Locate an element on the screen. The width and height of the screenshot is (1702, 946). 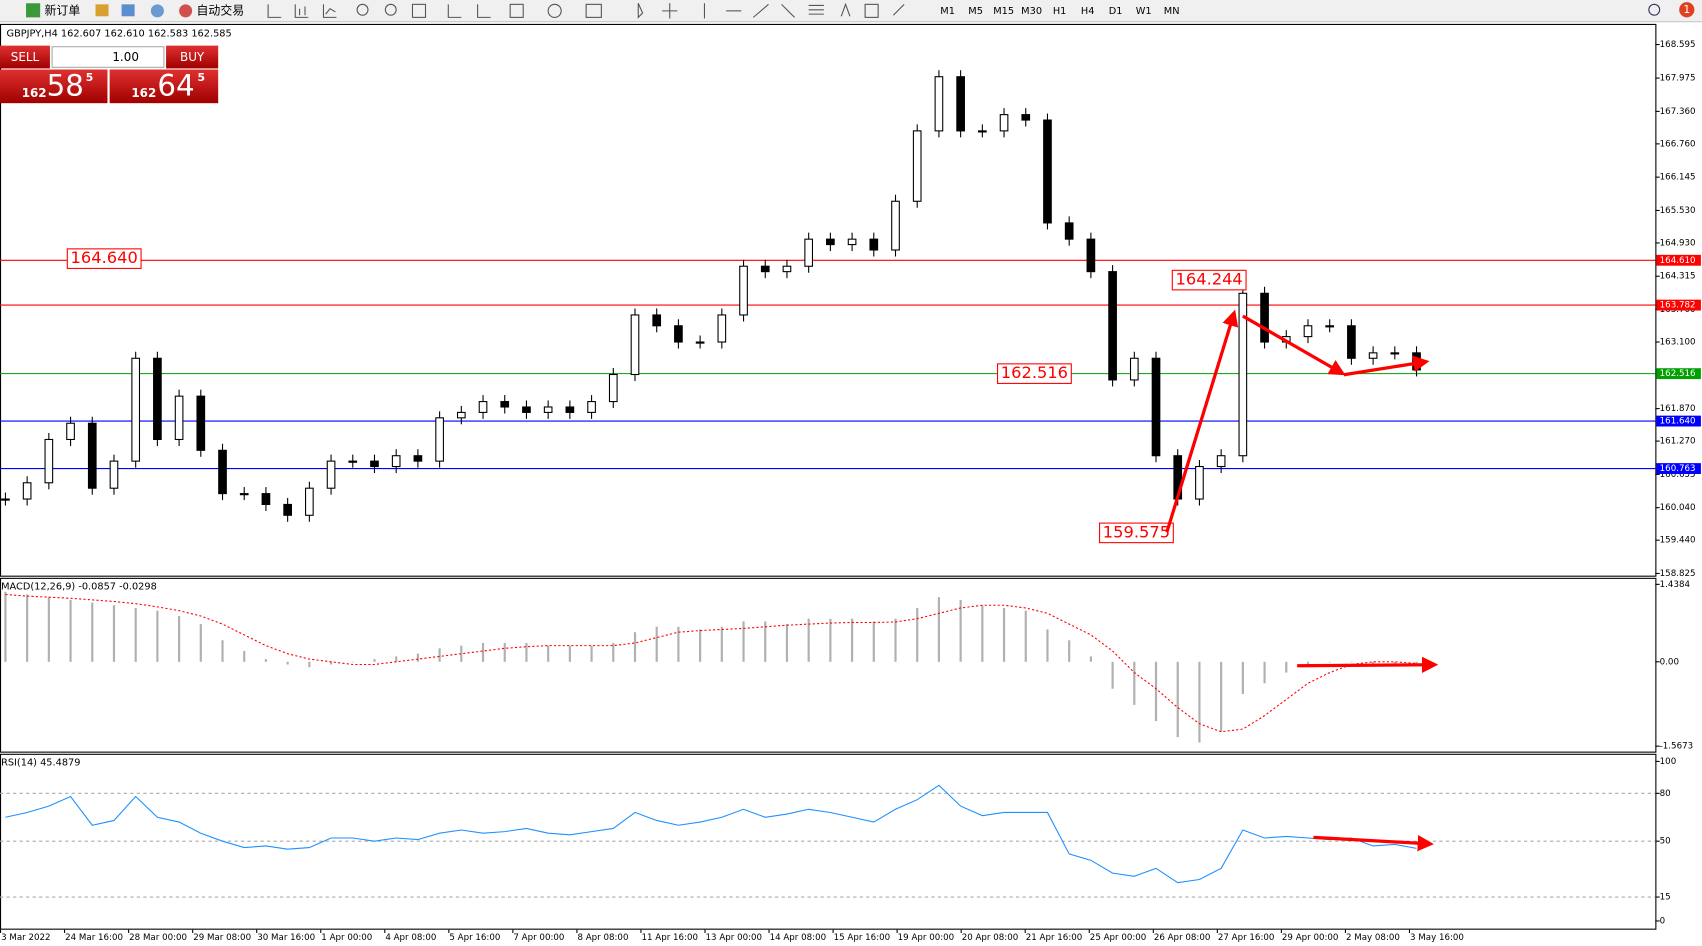
buy-price is located at coordinates (164, 86).